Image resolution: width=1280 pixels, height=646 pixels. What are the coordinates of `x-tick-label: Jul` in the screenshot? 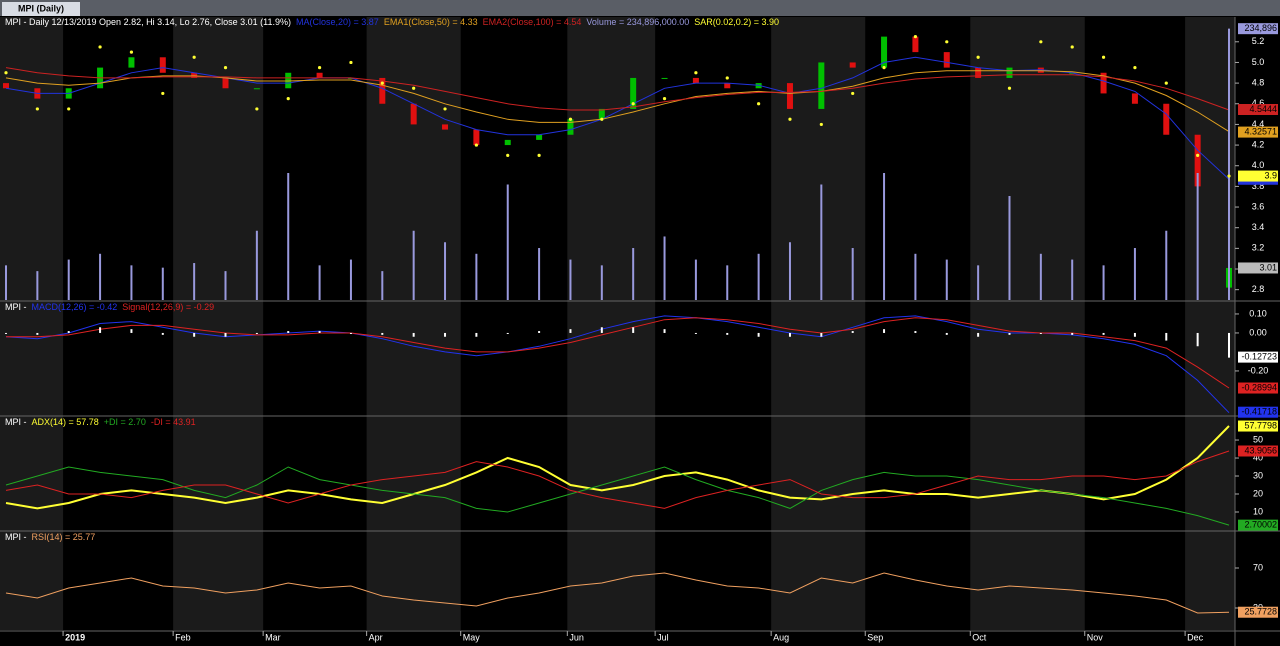 It's located at (663, 637).